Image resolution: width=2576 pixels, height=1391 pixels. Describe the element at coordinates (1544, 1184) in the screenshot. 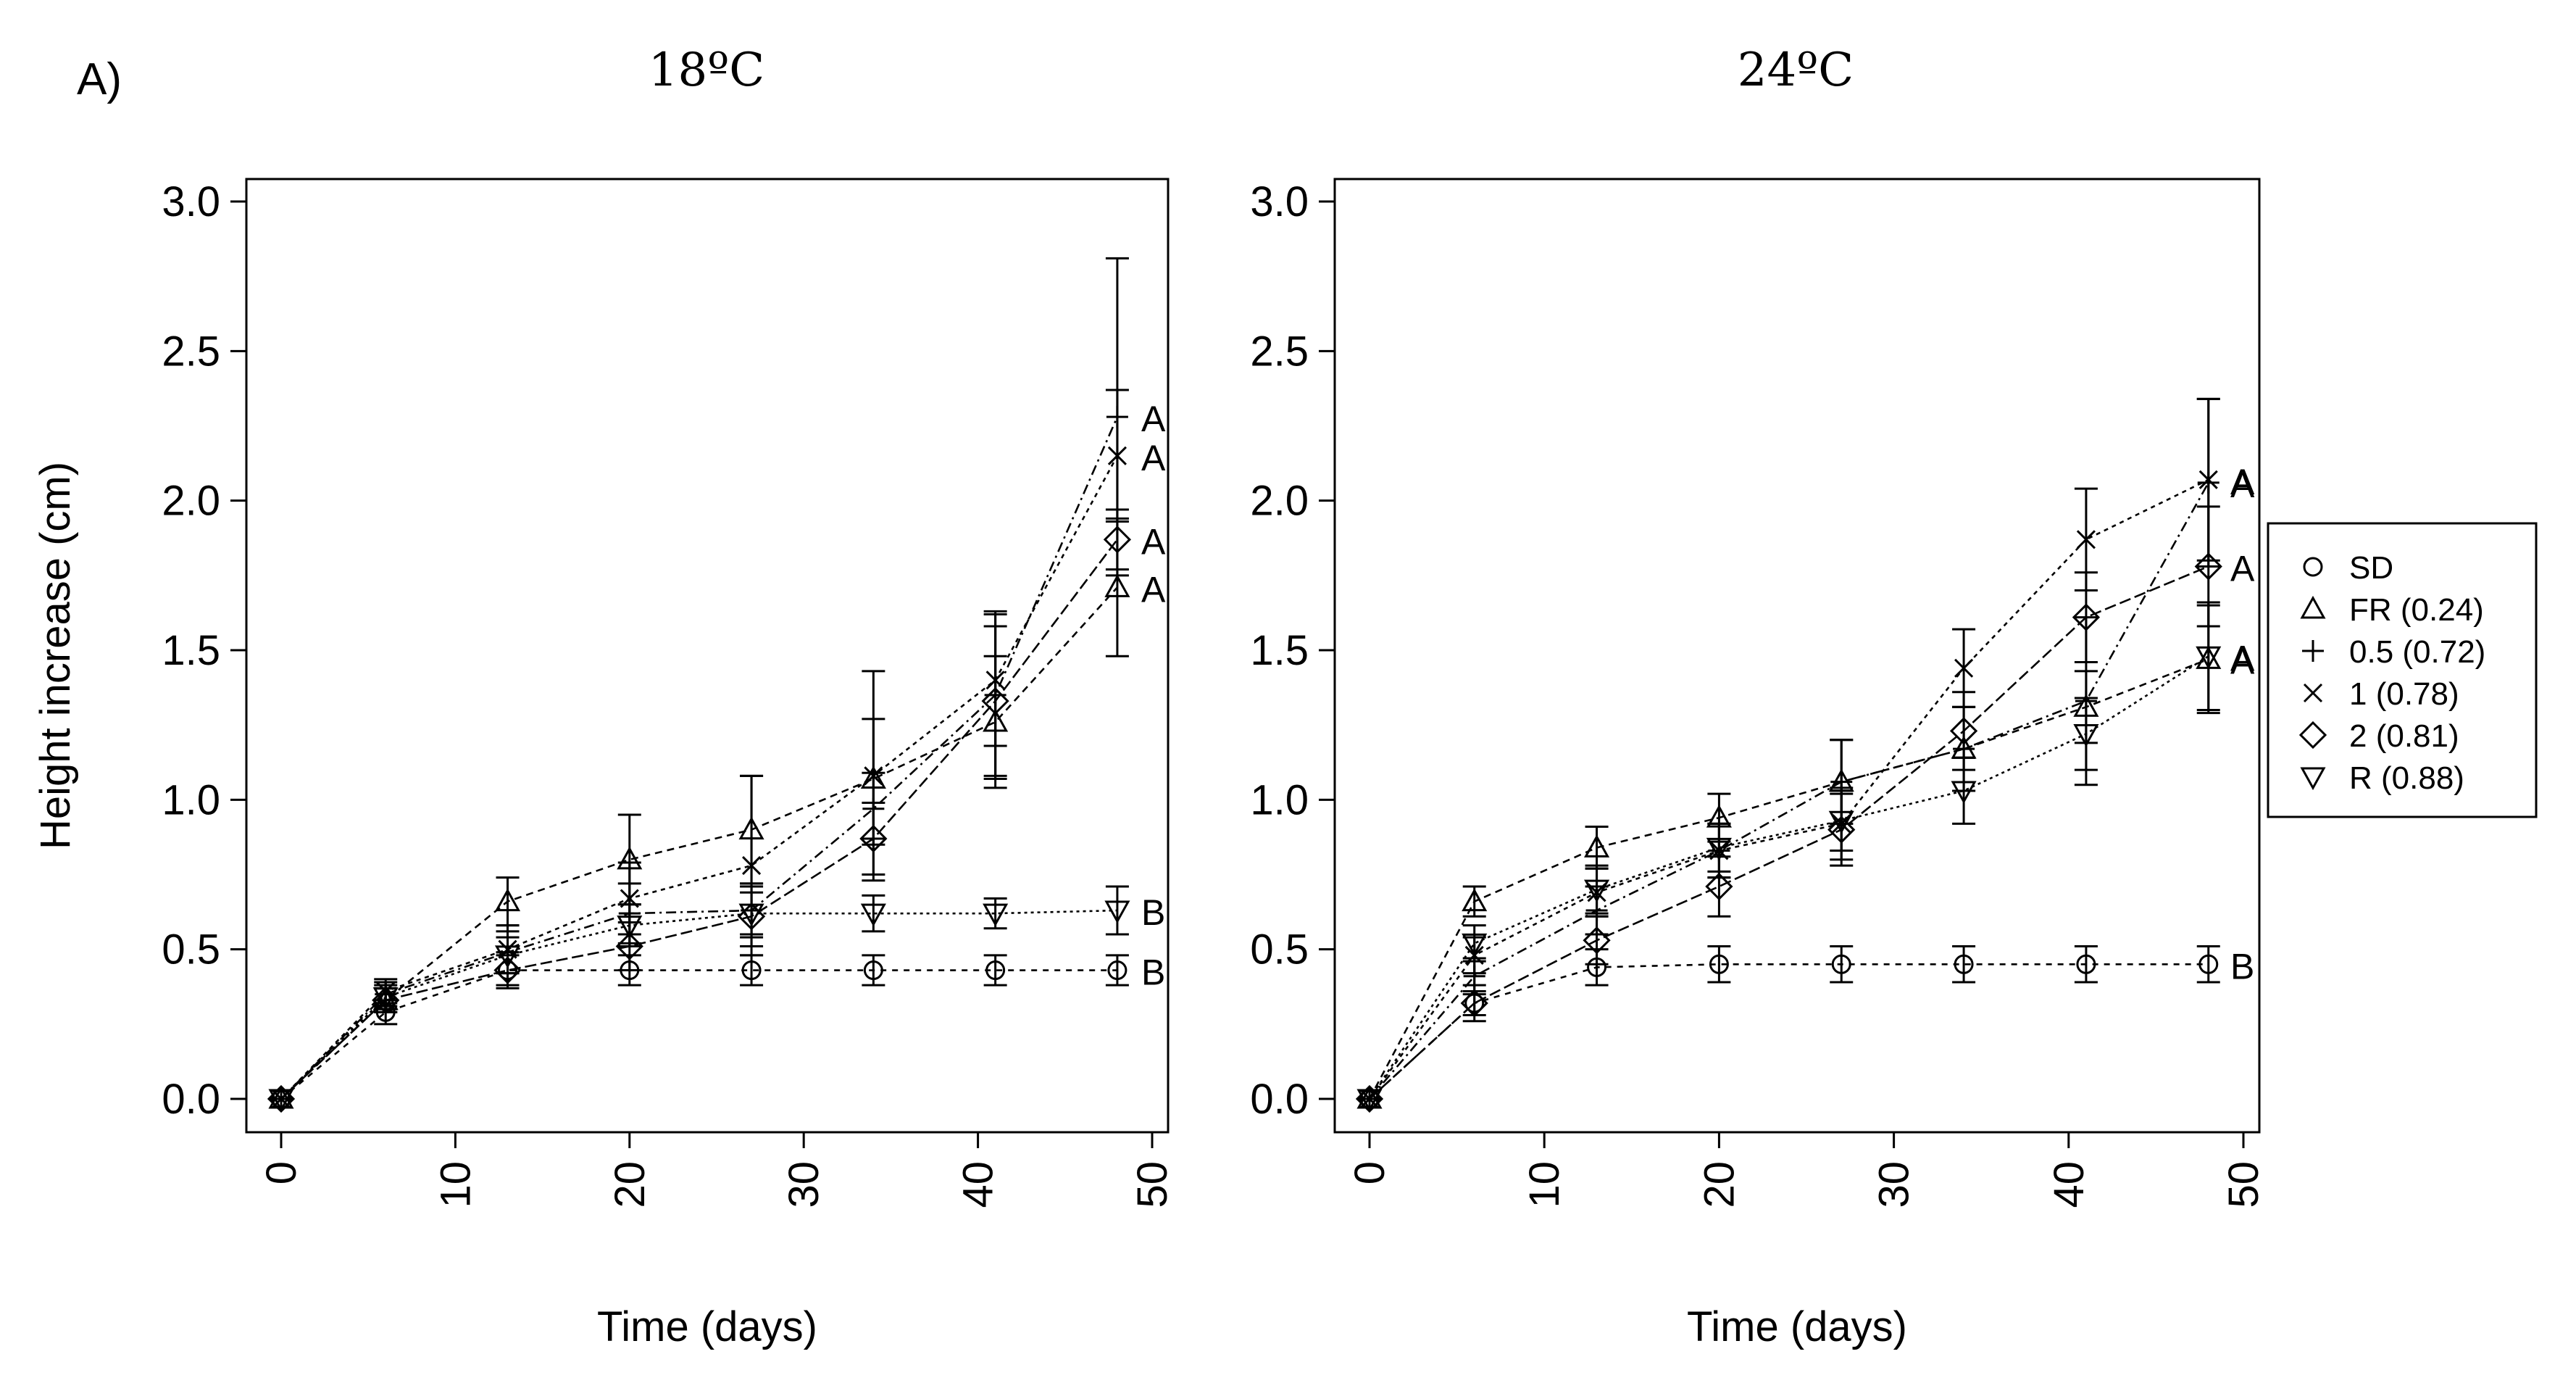

I see `x-tick-label: 10` at that location.